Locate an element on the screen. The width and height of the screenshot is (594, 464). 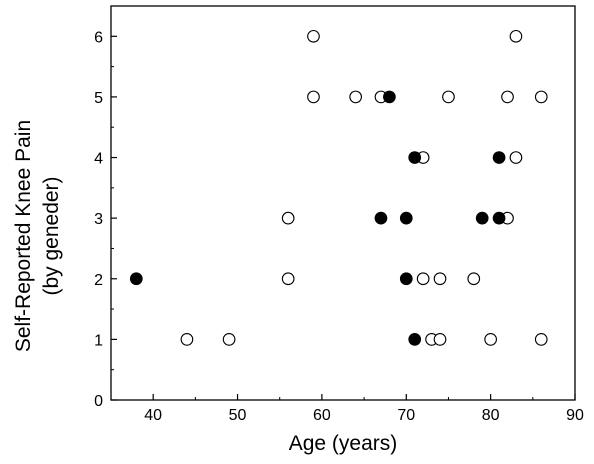
x-axis-title: Age (years) is located at coordinates (343, 443).